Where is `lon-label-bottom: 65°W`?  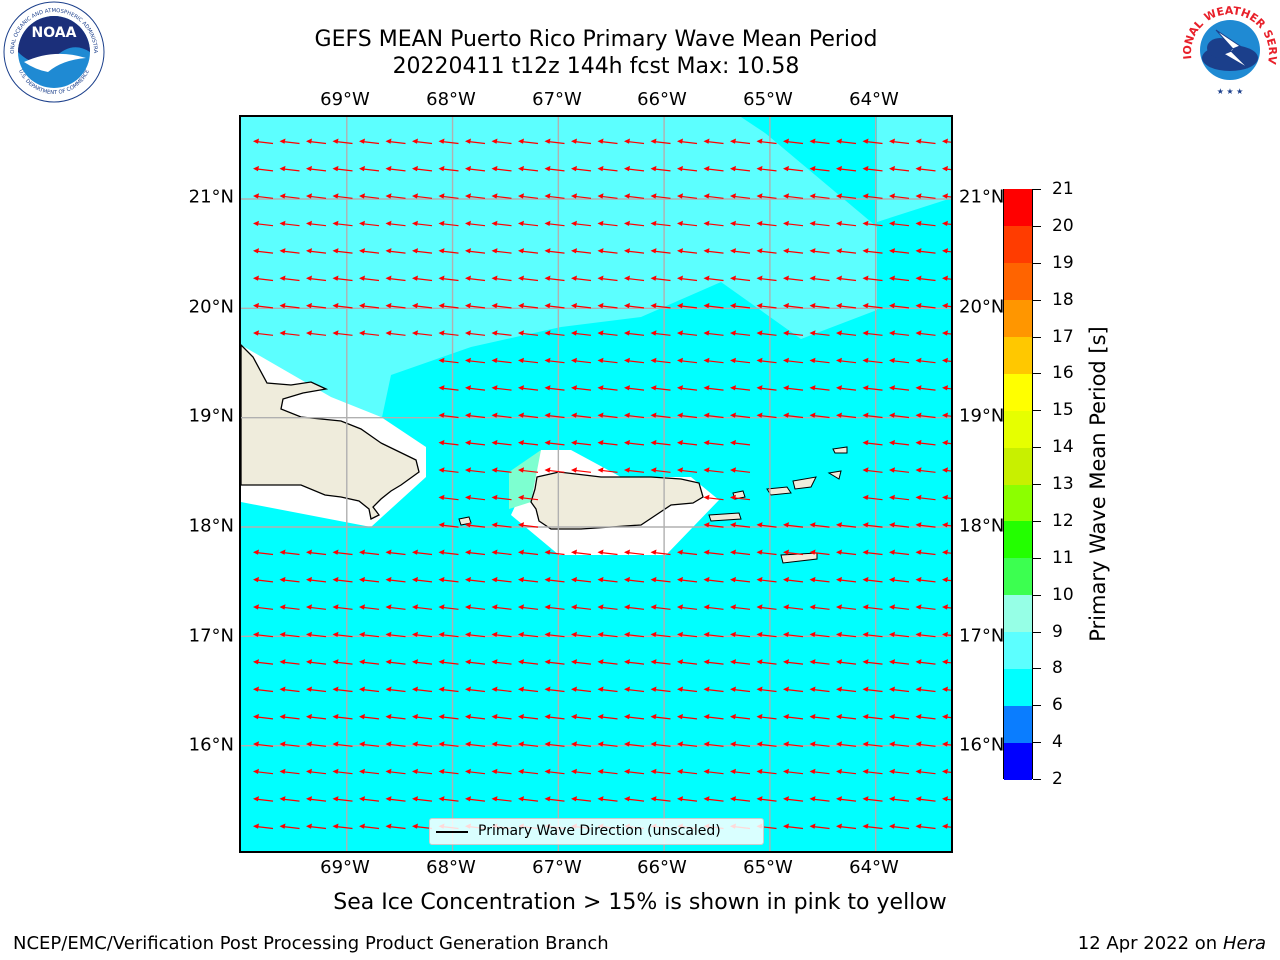 lon-label-bottom: 65°W is located at coordinates (768, 867).